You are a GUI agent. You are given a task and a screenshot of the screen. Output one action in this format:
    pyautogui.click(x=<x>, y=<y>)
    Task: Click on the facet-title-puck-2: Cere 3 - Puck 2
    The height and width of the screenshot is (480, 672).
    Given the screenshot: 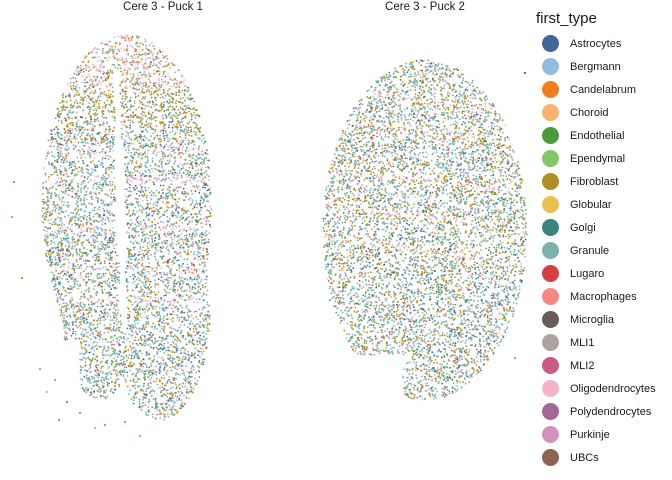 What is the action you would take?
    pyautogui.click(x=425, y=7)
    